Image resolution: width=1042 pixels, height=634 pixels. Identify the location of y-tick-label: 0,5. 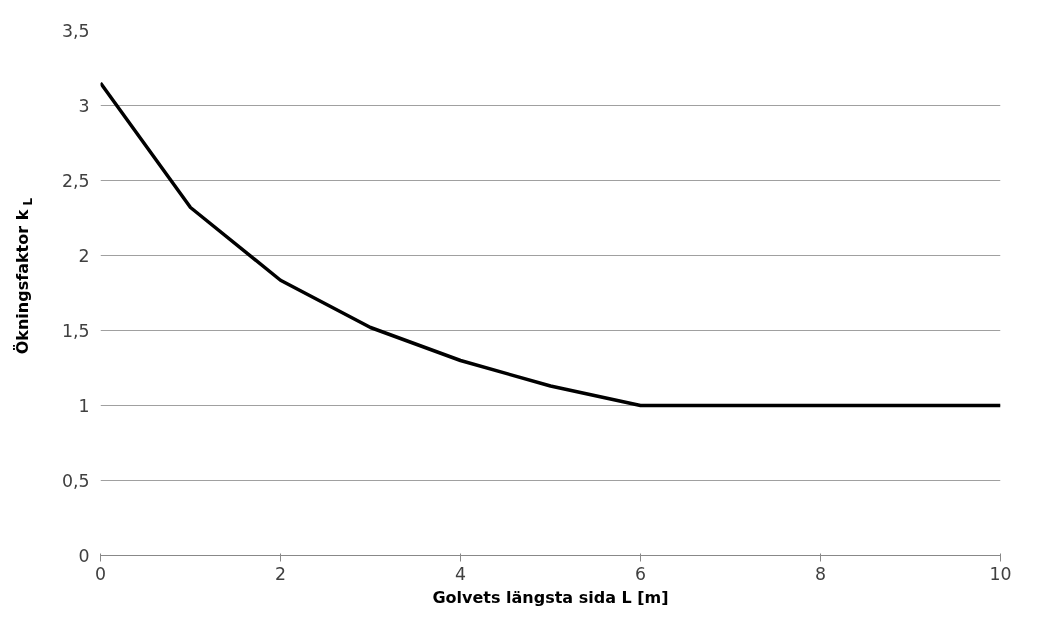
(75, 481).